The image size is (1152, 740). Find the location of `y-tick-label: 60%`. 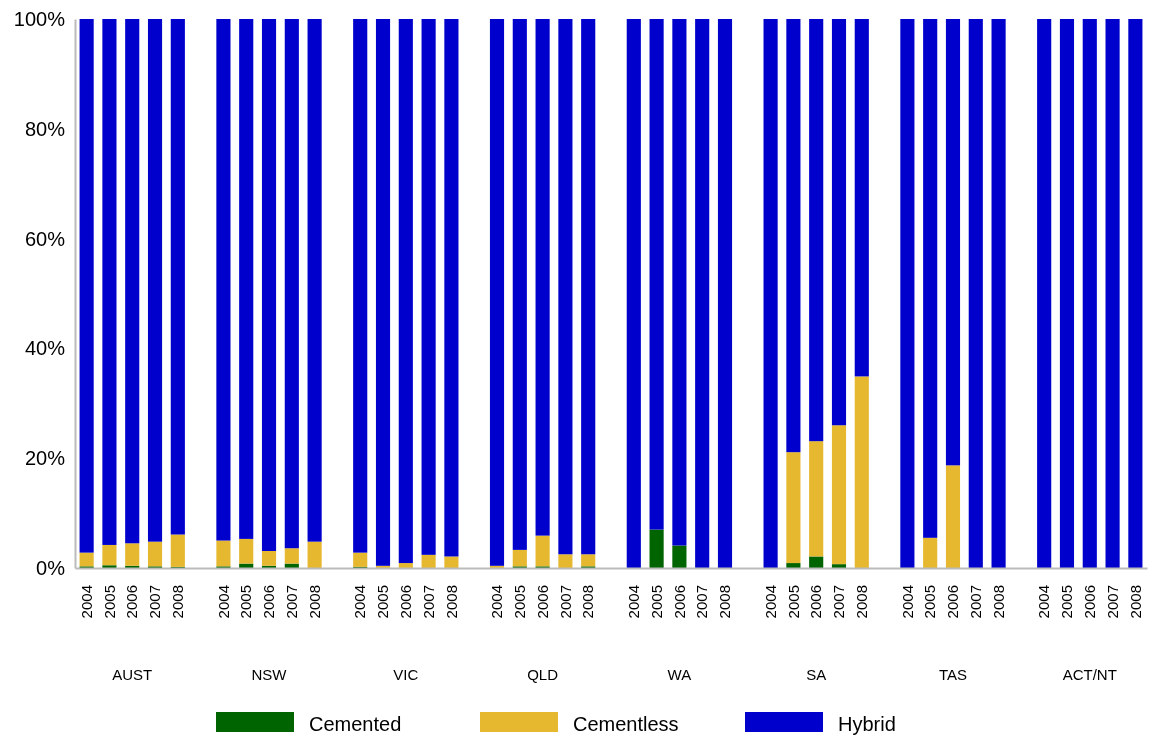

y-tick-label: 60% is located at coordinates (45, 238).